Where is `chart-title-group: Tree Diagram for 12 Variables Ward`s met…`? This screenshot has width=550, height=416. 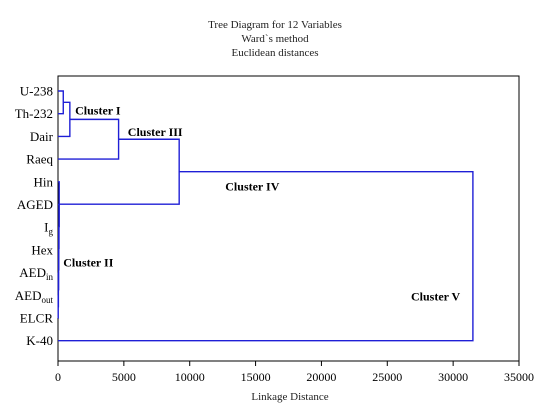 chart-title-group: Tree Diagram for 12 Variables Ward`s met… is located at coordinates (275, 39).